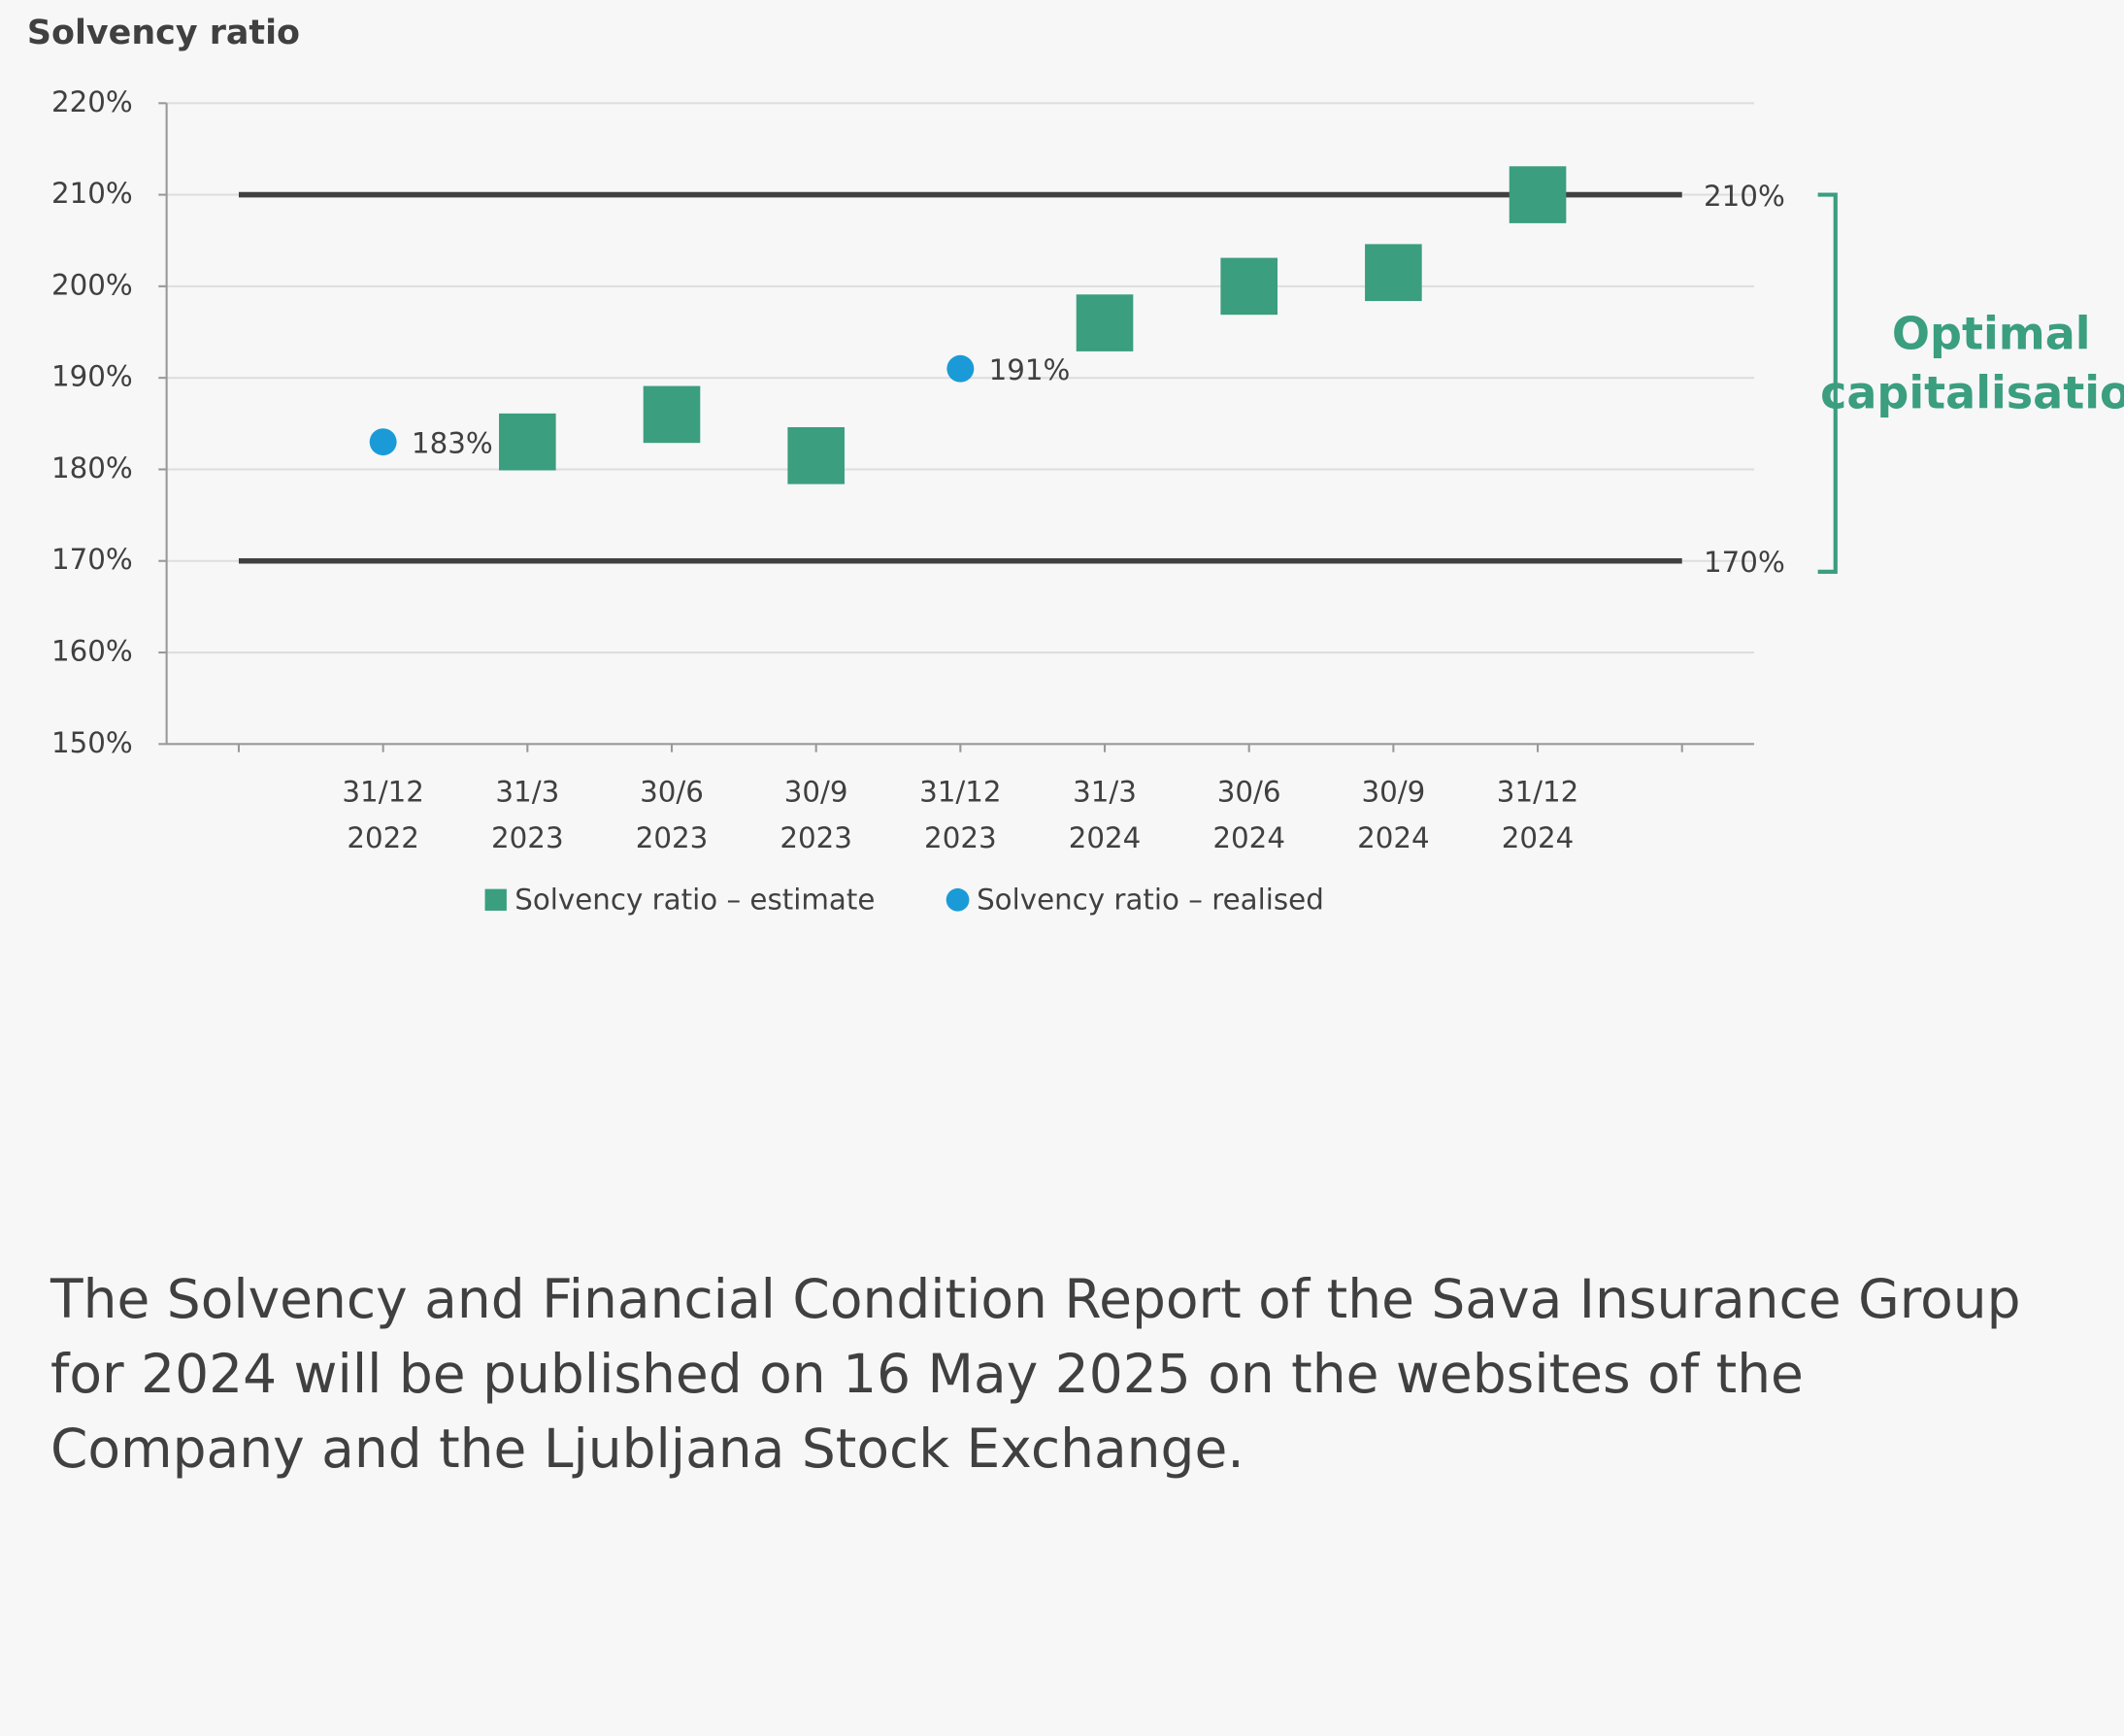  Describe the element at coordinates (383, 814) in the screenshot. I see `x-tick-label: 31/12 2022` at that location.